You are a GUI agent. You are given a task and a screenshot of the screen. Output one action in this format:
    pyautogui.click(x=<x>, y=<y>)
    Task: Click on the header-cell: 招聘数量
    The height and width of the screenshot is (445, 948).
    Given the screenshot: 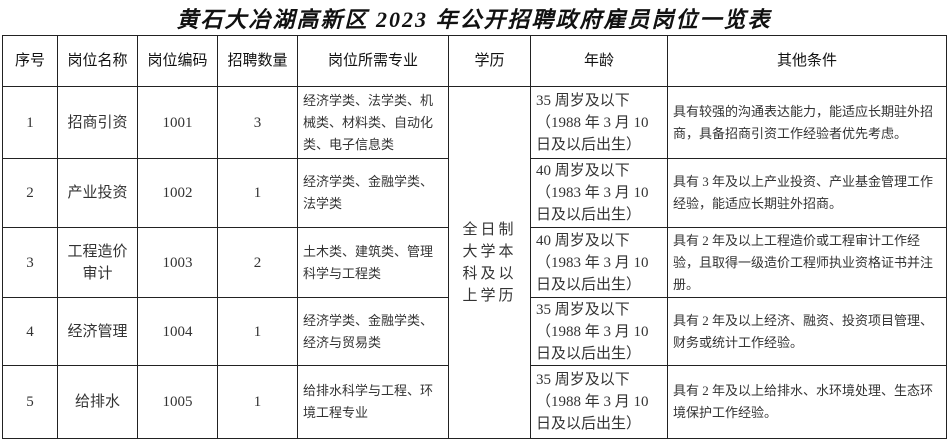 What is the action you would take?
    pyautogui.click(x=257, y=61)
    